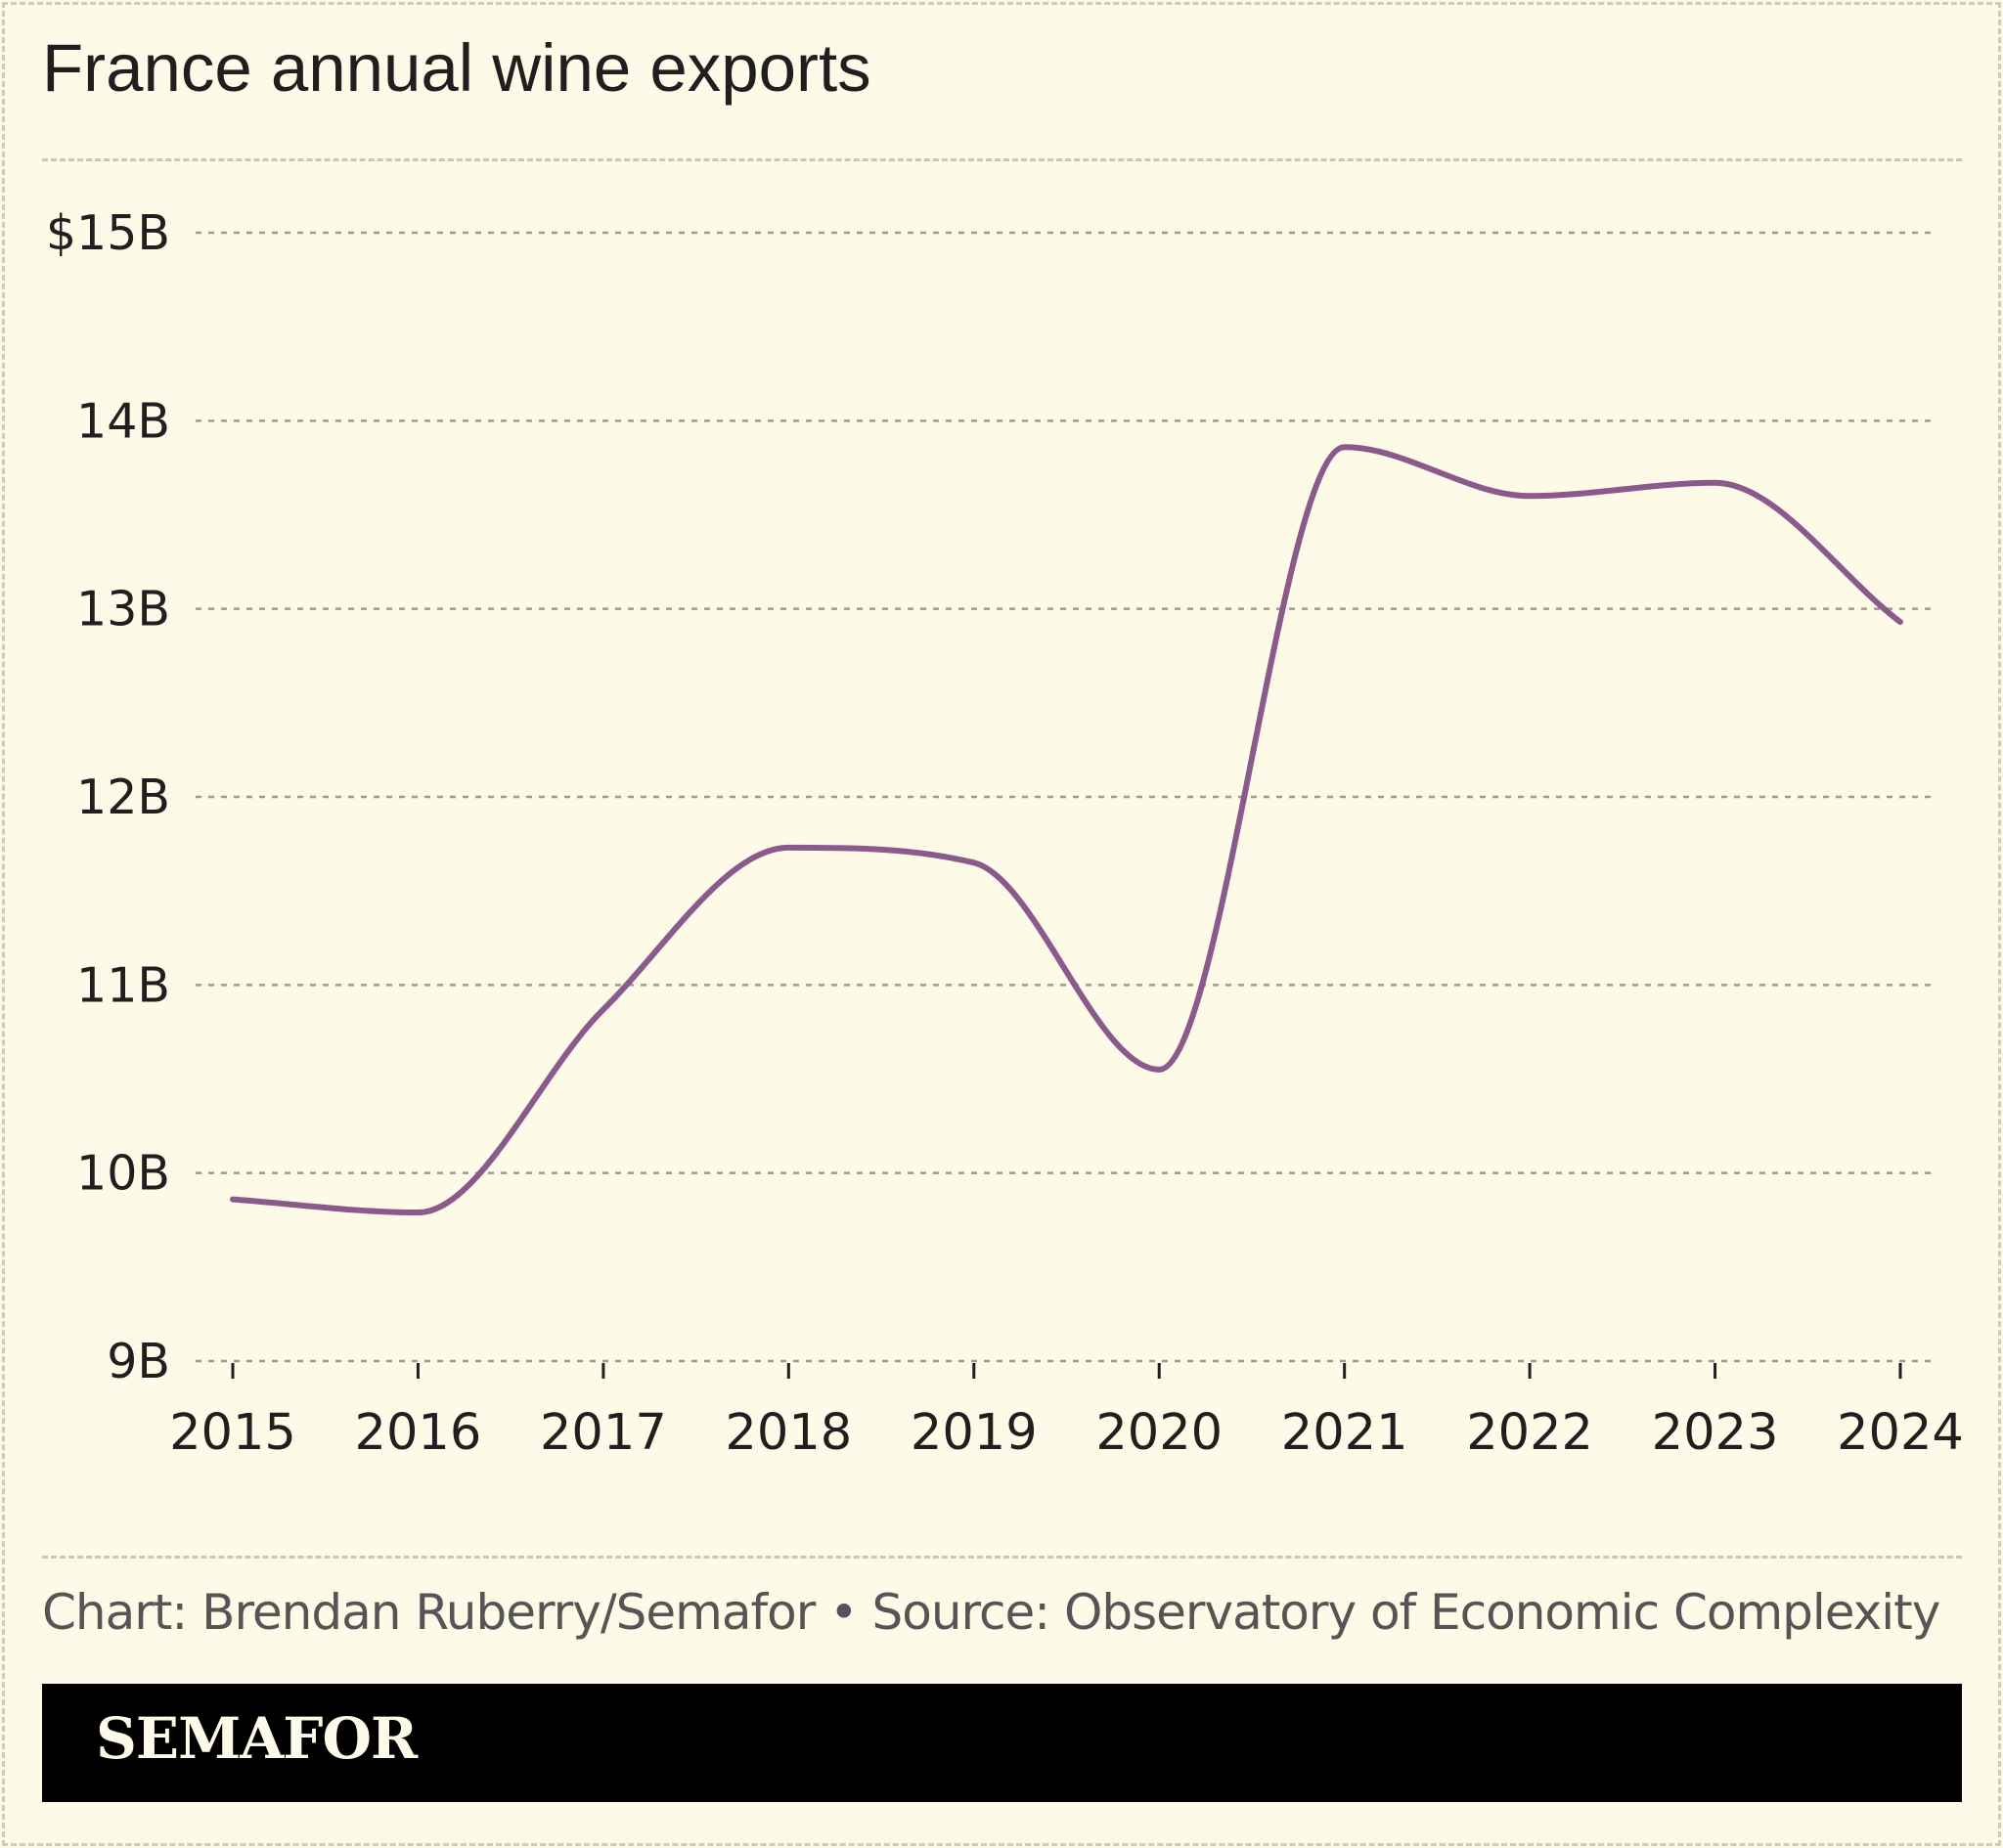  Describe the element at coordinates (1066, 1412) in the screenshot. I see `x-axis: 2015 2016 2017 2018 2019 2020 2021 2022 2023 2024` at that location.